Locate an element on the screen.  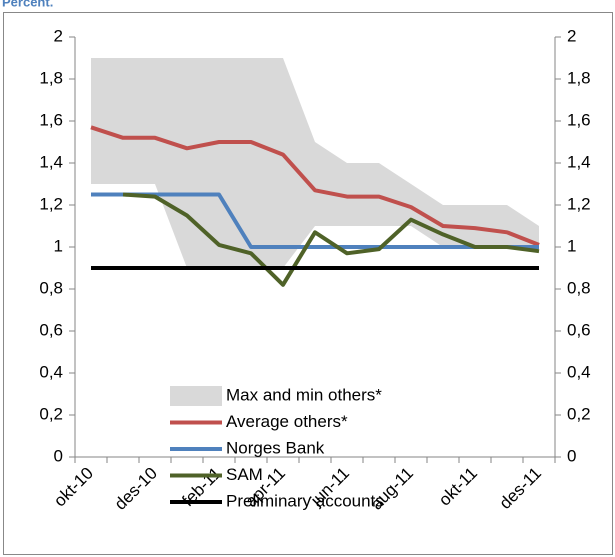
y2-tick-label: 1,2 is located at coordinates (579, 203).